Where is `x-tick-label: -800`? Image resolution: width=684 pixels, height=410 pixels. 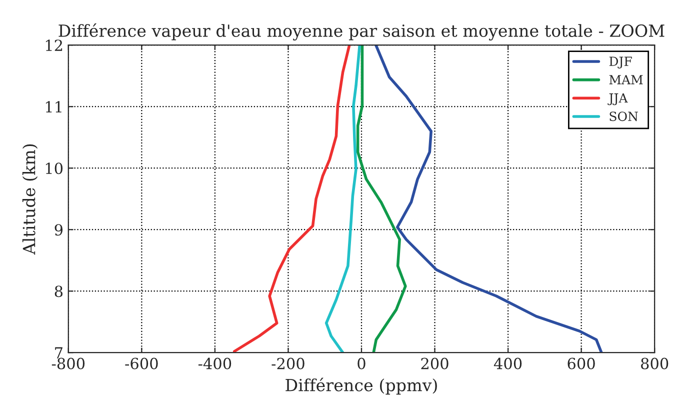
x-tick-label: -800 is located at coordinates (68, 364).